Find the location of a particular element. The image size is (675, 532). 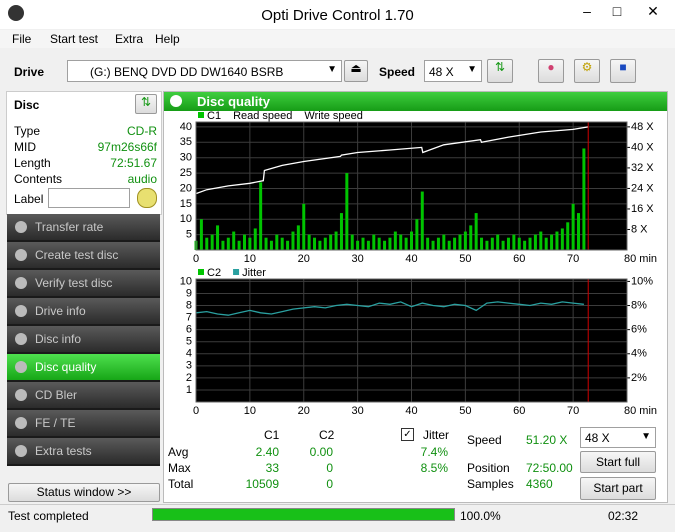

y2-tick-label: 10% is located at coordinates (642, 281).